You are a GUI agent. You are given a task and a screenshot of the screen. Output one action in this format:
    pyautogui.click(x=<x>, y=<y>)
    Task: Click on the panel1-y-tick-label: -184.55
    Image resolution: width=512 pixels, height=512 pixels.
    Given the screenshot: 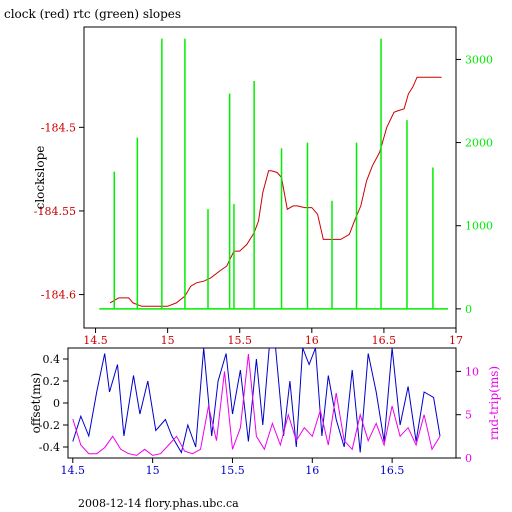 What is the action you would take?
    pyautogui.click(x=55, y=211)
    